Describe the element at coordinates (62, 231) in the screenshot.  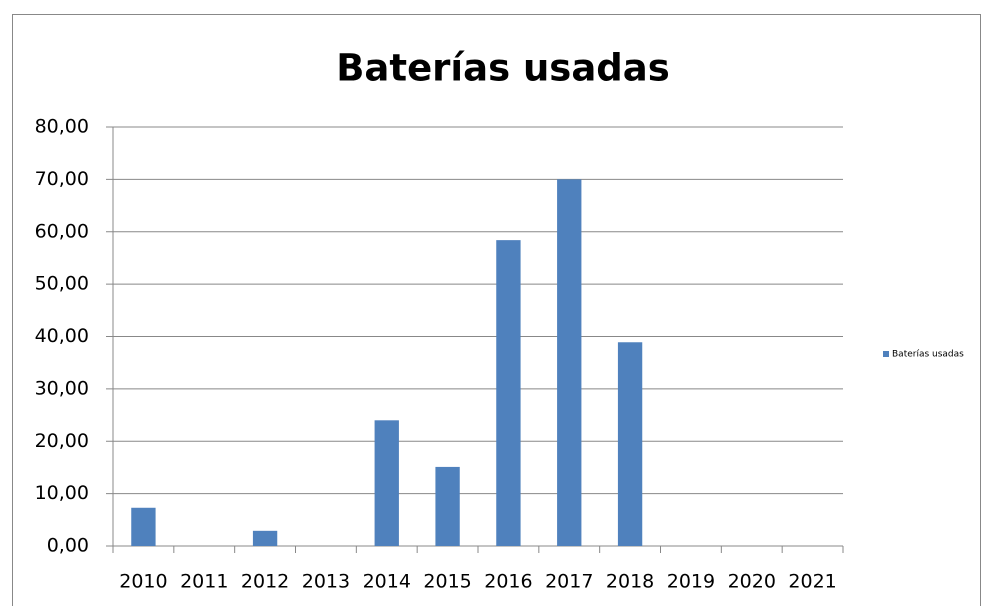
I see `y-tick-label: 60,00` at that location.